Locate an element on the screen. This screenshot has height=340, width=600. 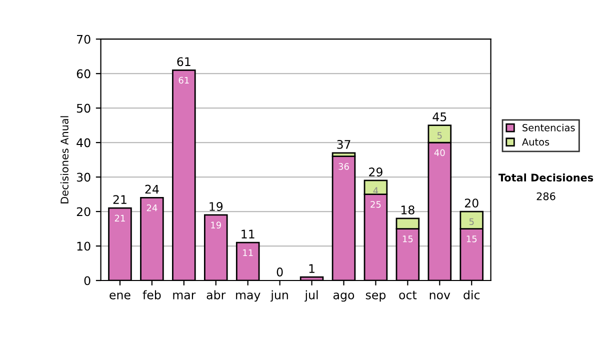
x-tick-label: nov is located at coordinates (440, 296).